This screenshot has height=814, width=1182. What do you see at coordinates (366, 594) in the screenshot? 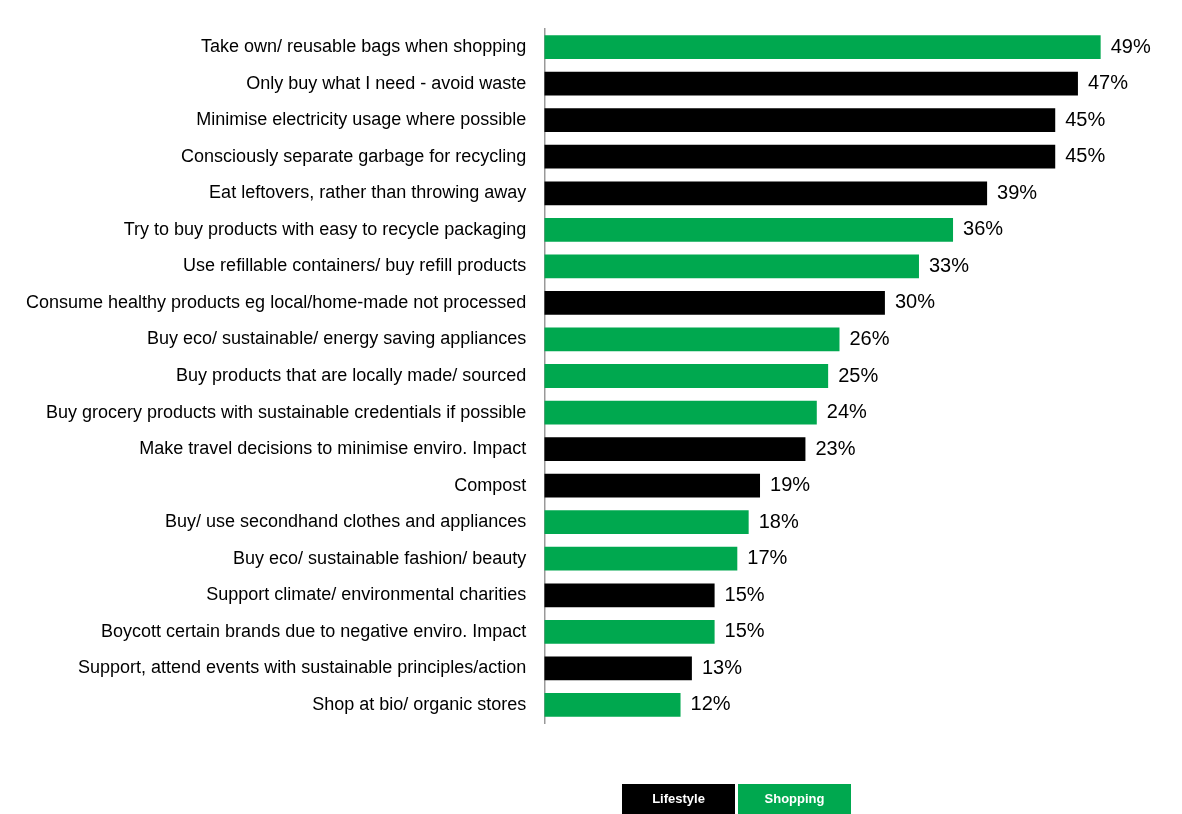
I see `y-tick-label: Support climate/ environmental charities` at bounding box center [366, 594].